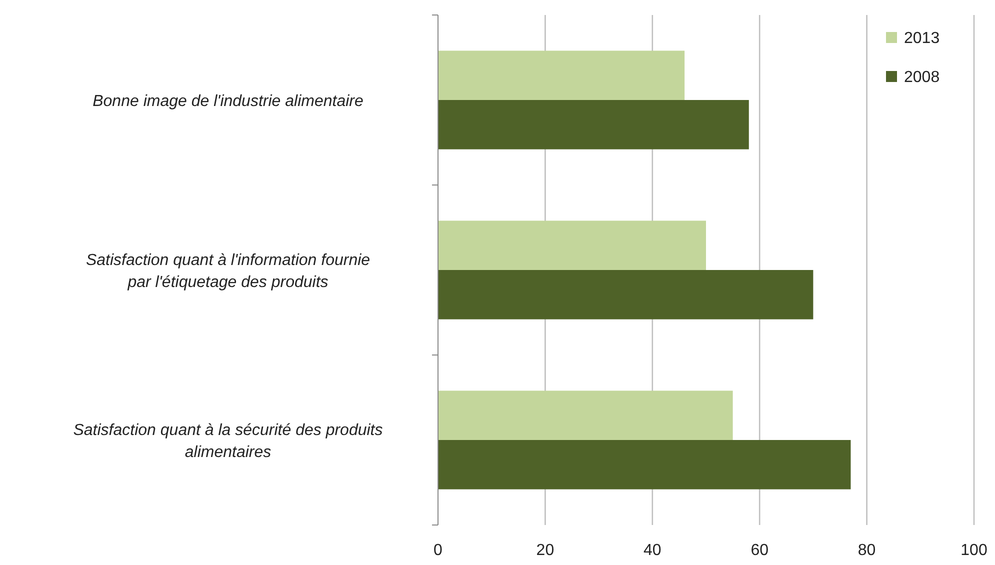 The width and height of the screenshot is (995, 565). Describe the element at coordinates (228, 271) in the screenshot. I see `y-tick-label: Satisfaction quant à l'information fournie par l'étiquetage des produits` at that location.